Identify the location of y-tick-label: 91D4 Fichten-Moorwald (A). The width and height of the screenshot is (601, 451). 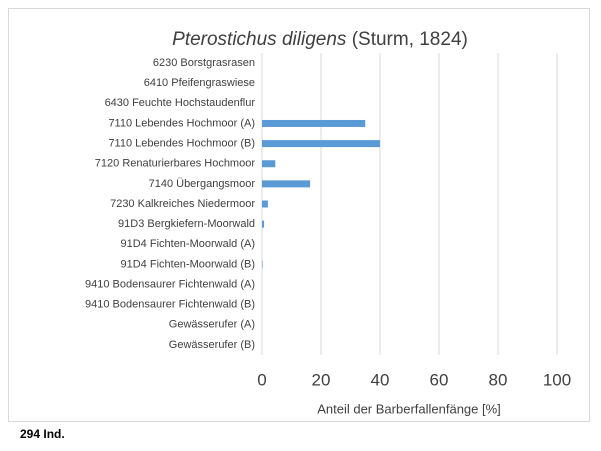
(188, 244).